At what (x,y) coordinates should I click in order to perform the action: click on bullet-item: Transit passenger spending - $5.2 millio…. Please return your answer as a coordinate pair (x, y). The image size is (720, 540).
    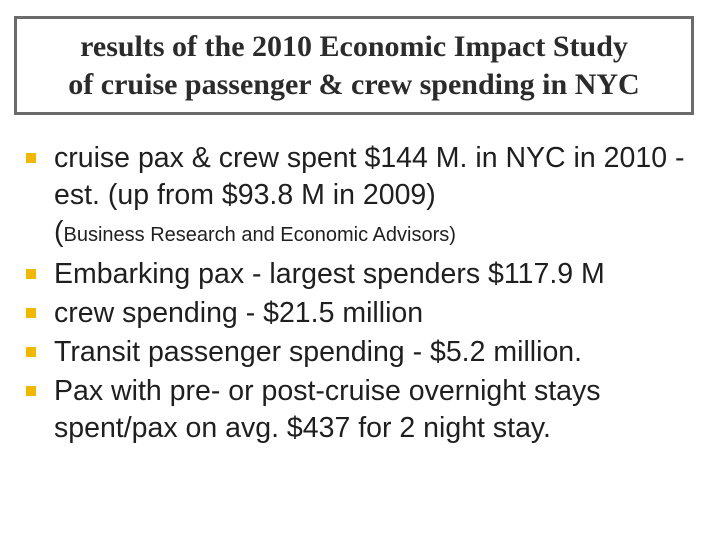
    Looking at the image, I should click on (364, 352).